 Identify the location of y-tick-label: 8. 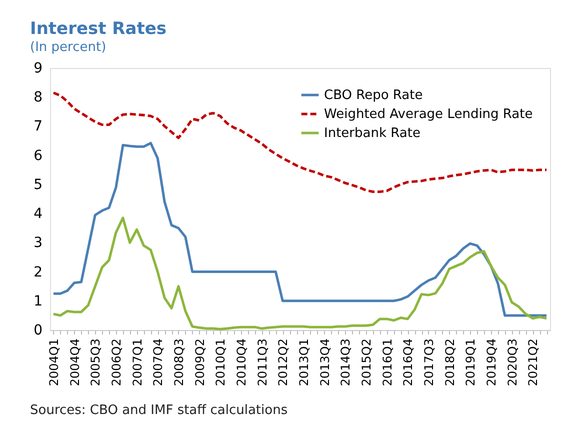
(38, 98).